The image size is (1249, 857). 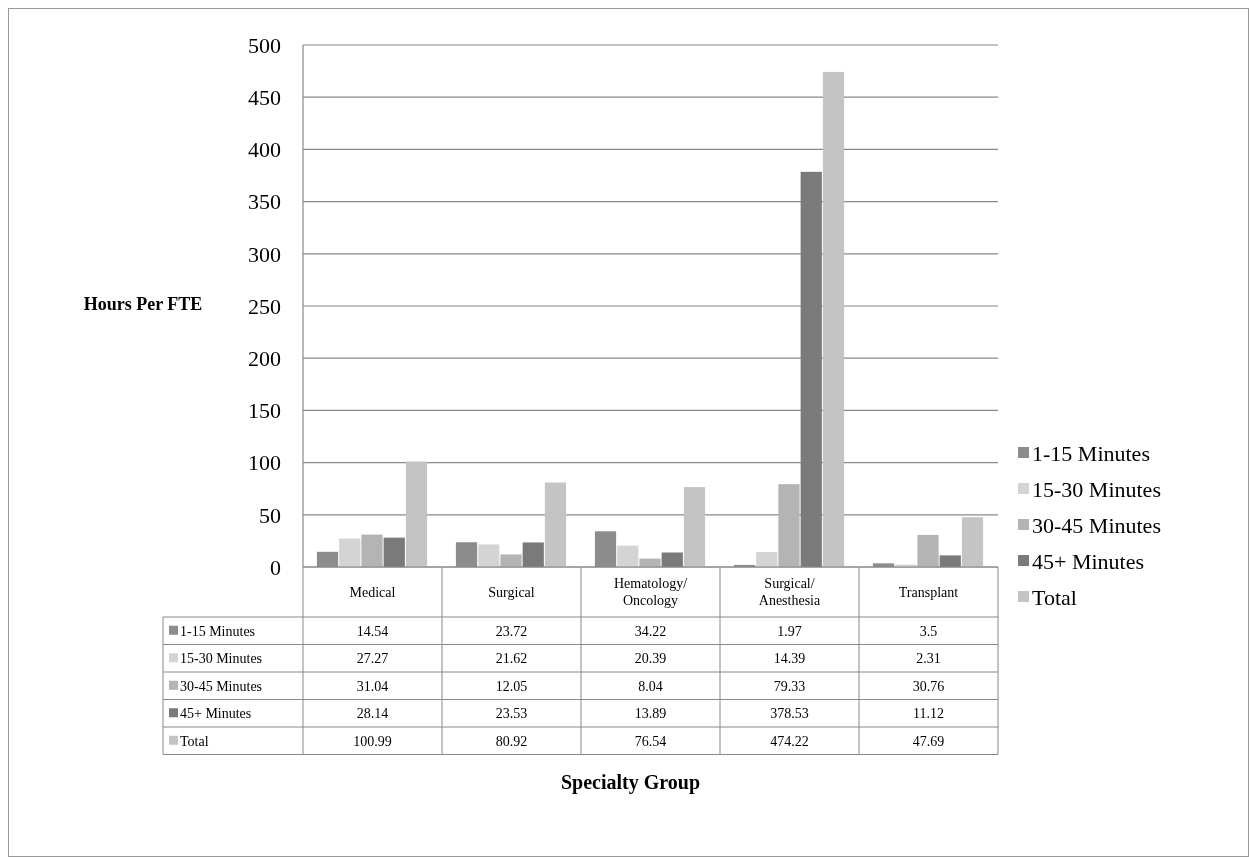 What do you see at coordinates (511, 714) in the screenshot?
I see `data-label: 23.53` at bounding box center [511, 714].